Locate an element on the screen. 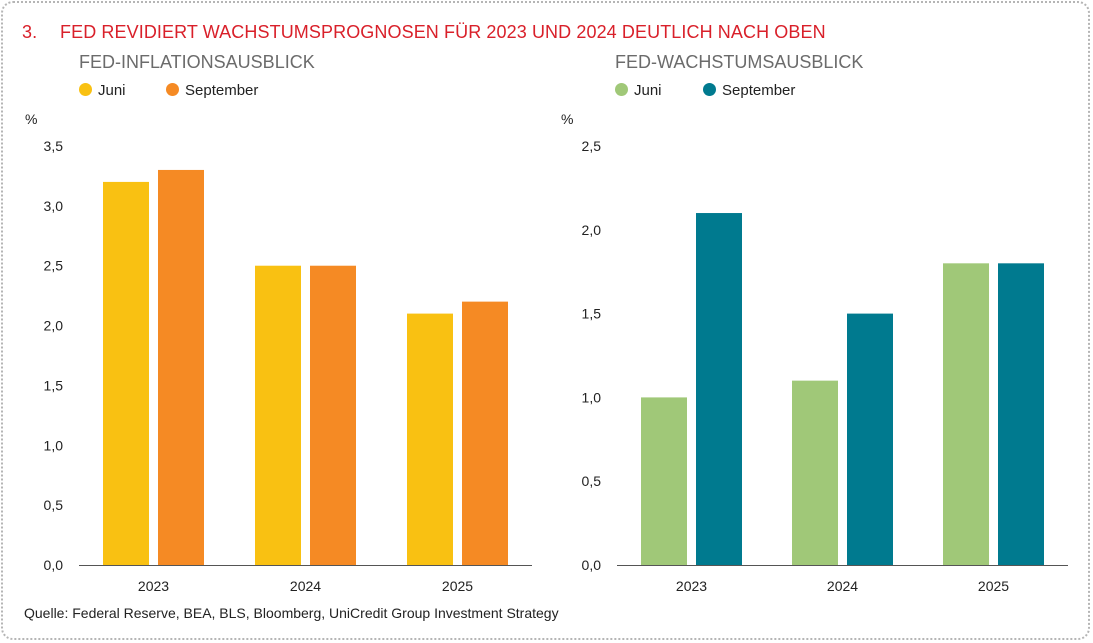  inflation-y-unit: % is located at coordinates (31, 119).